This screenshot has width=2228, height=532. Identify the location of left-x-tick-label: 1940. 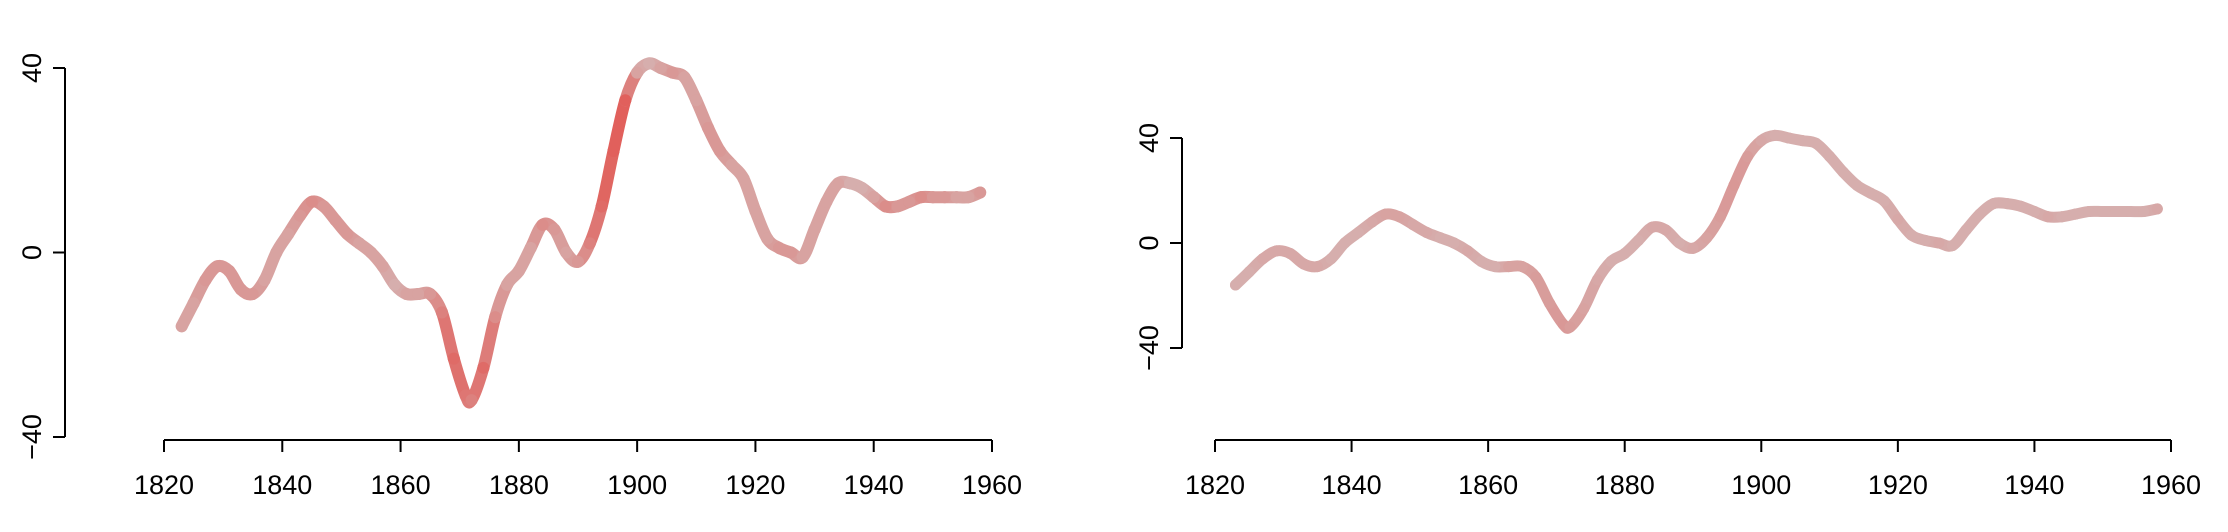
(874, 485).